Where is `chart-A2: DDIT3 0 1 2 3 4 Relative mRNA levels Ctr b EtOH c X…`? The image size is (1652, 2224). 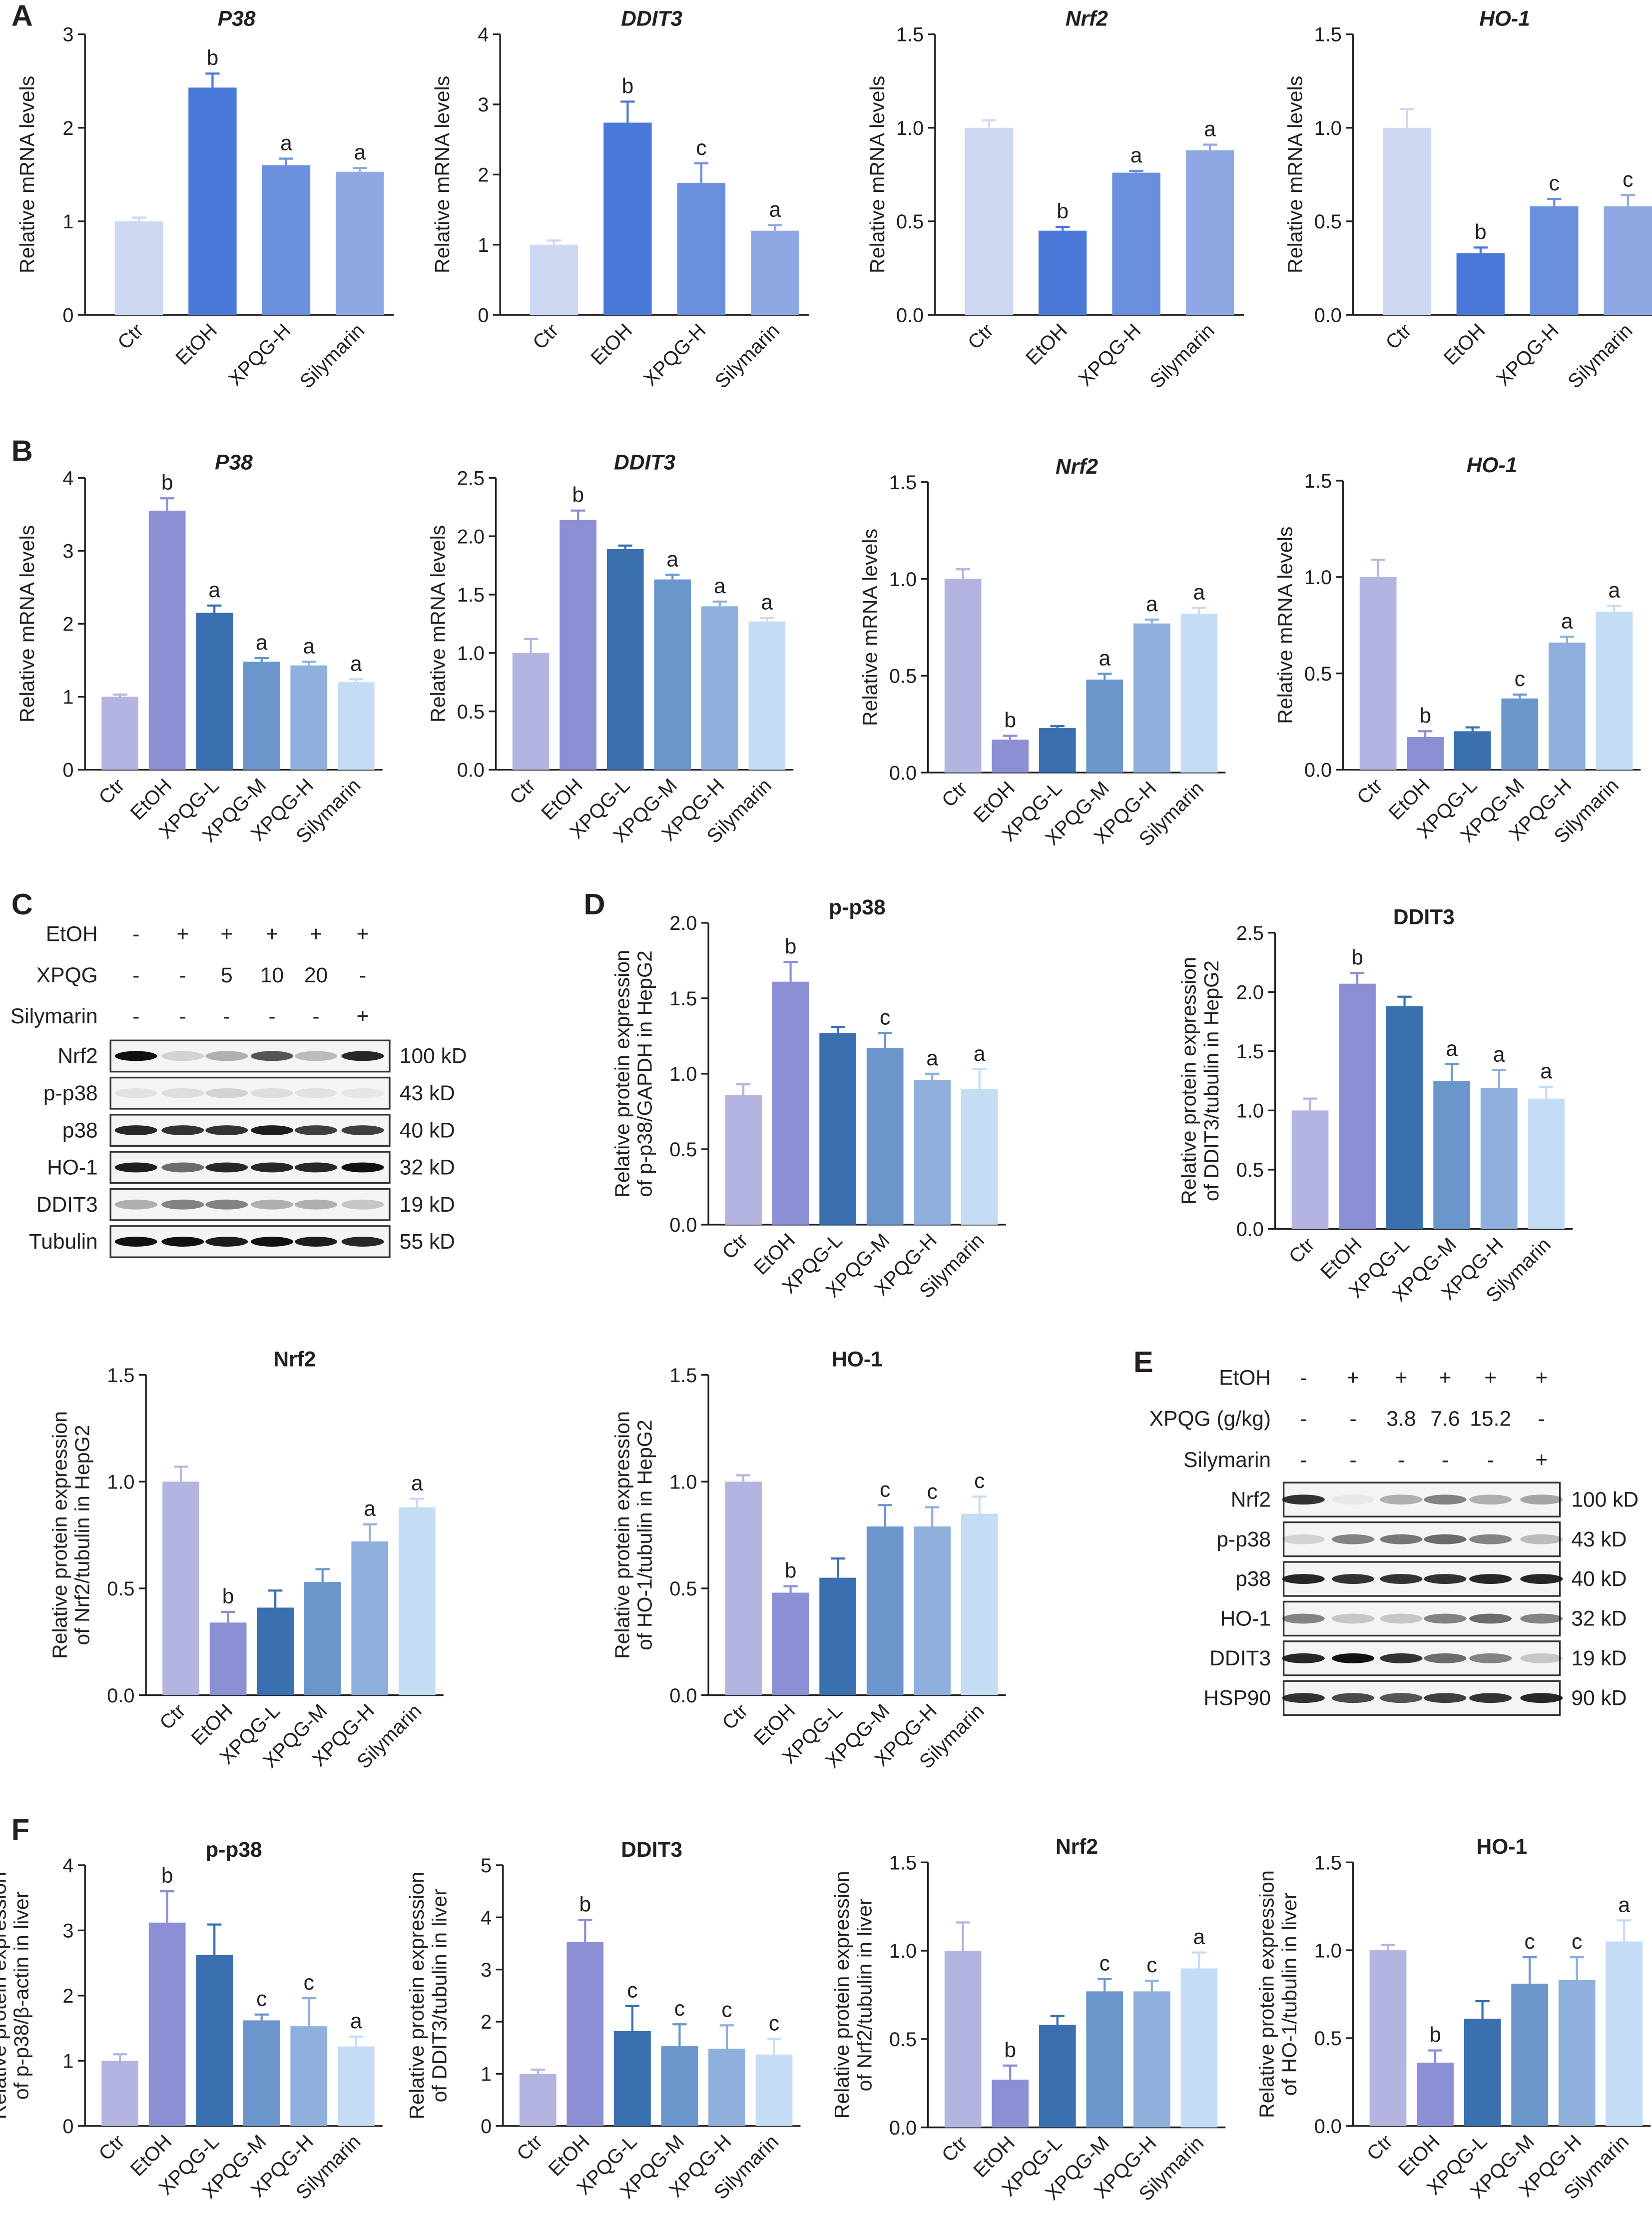 chart-A2: DDIT3 0 1 2 3 4 Relative mRNA levels Ctr b EtOH c X… is located at coordinates (620, 200).